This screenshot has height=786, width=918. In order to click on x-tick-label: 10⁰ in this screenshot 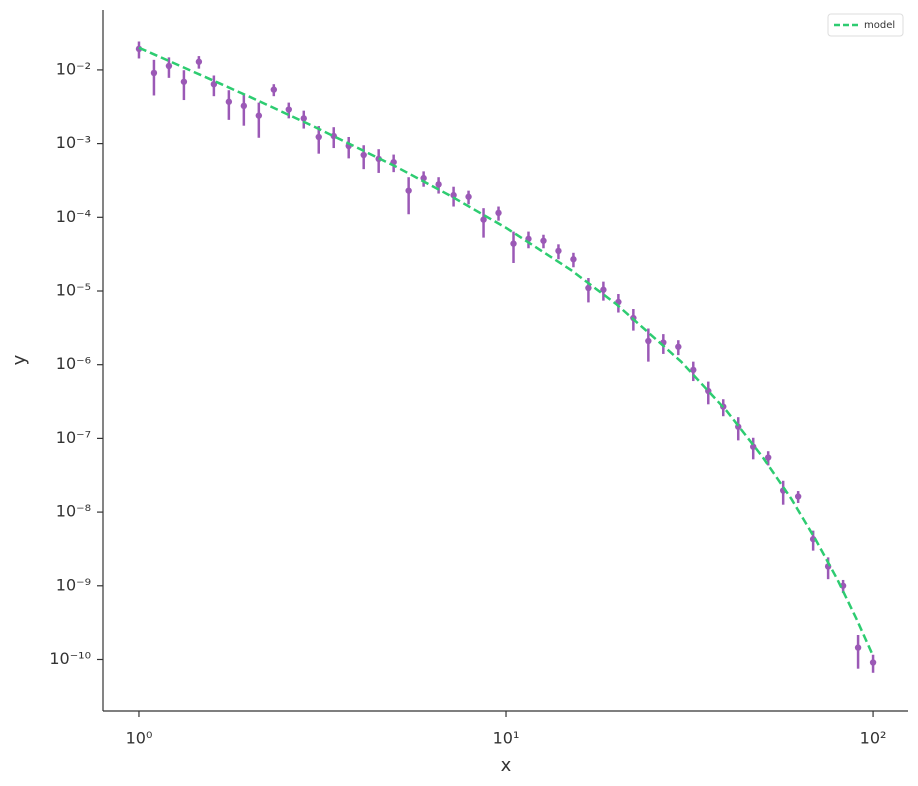, I will do `click(139, 738)`.